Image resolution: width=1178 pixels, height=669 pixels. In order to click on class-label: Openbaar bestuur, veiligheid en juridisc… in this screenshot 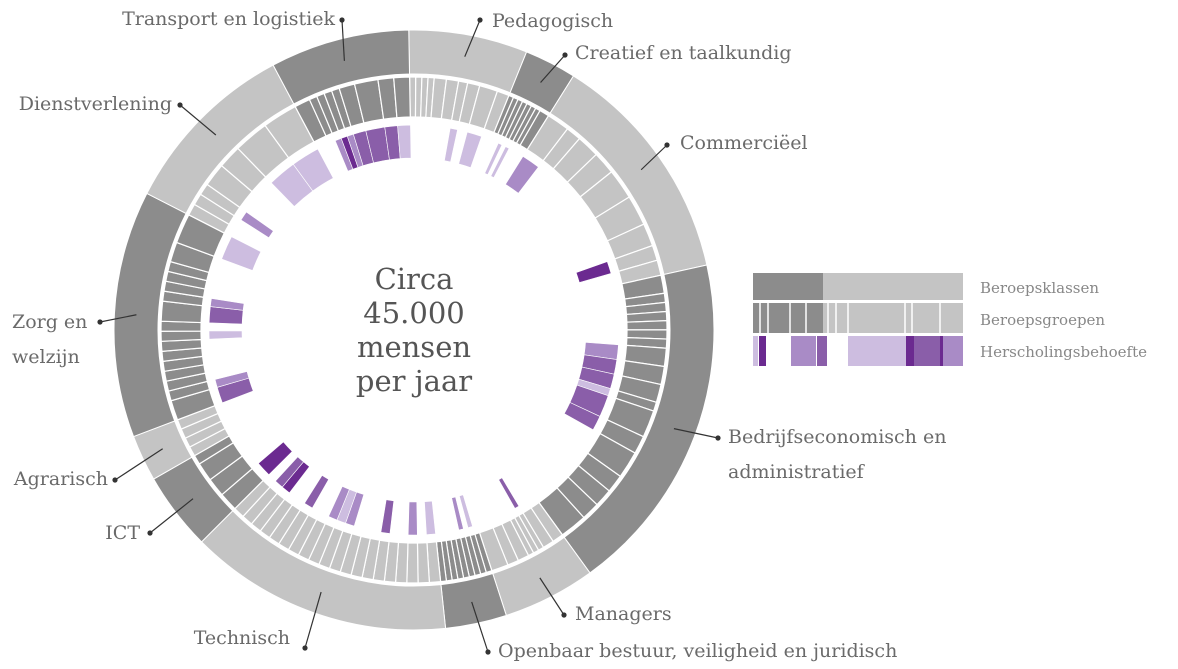, I will do `click(698, 651)`.